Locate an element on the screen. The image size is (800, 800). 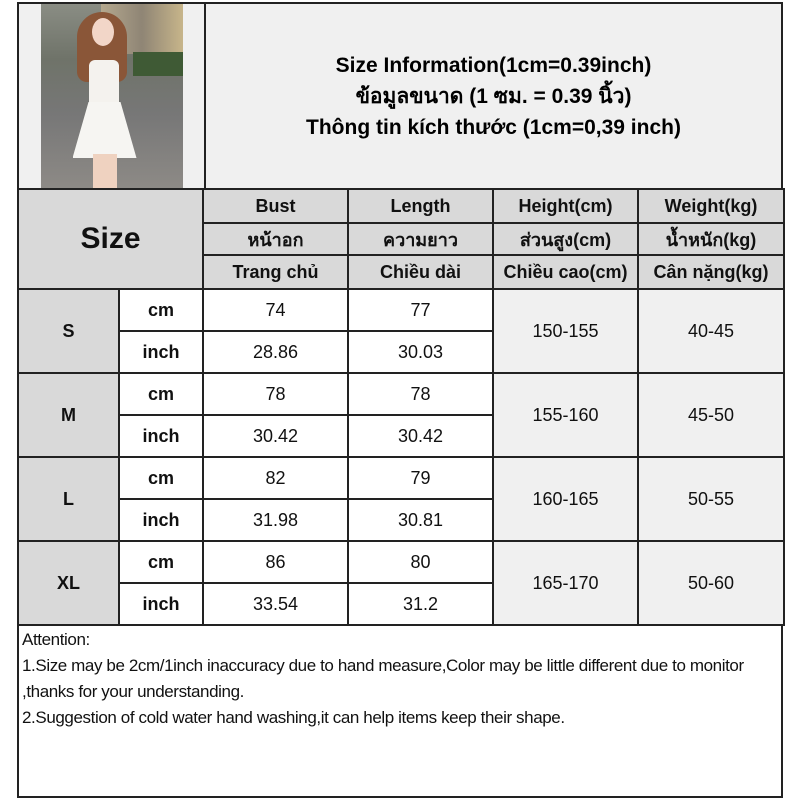
bust-cm: 86 is located at coordinates (275, 562).